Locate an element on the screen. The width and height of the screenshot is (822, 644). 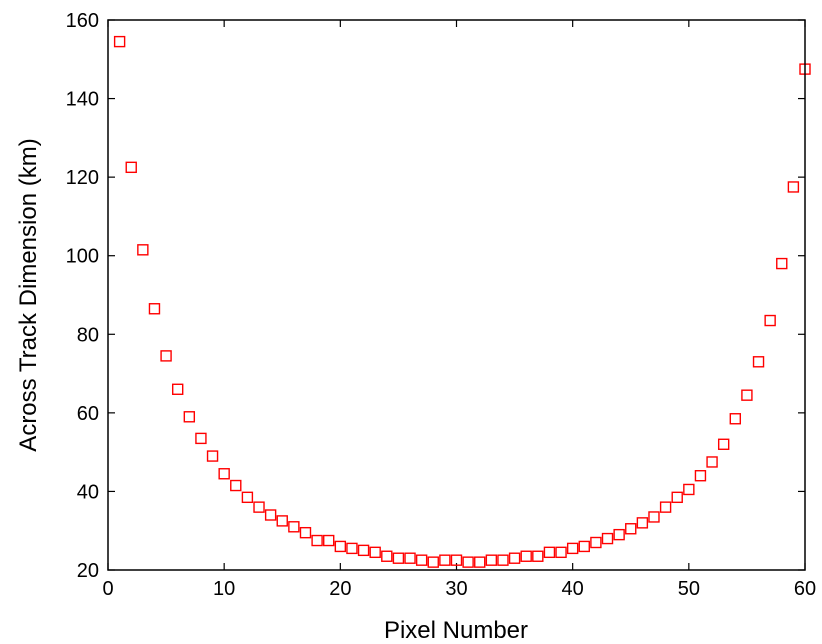
y-tick-label: 20 is located at coordinates (88, 571).